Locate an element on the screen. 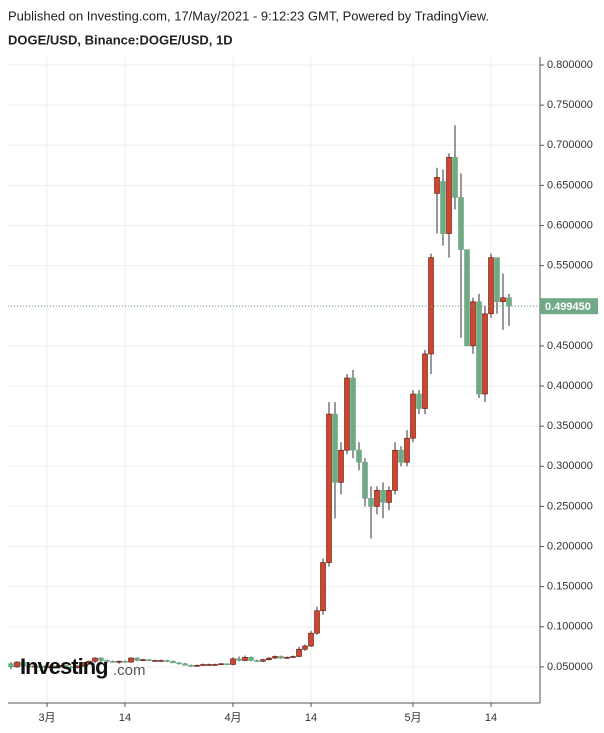 The height and width of the screenshot is (733, 604). x-tick-label: 3月 is located at coordinates (46, 718).